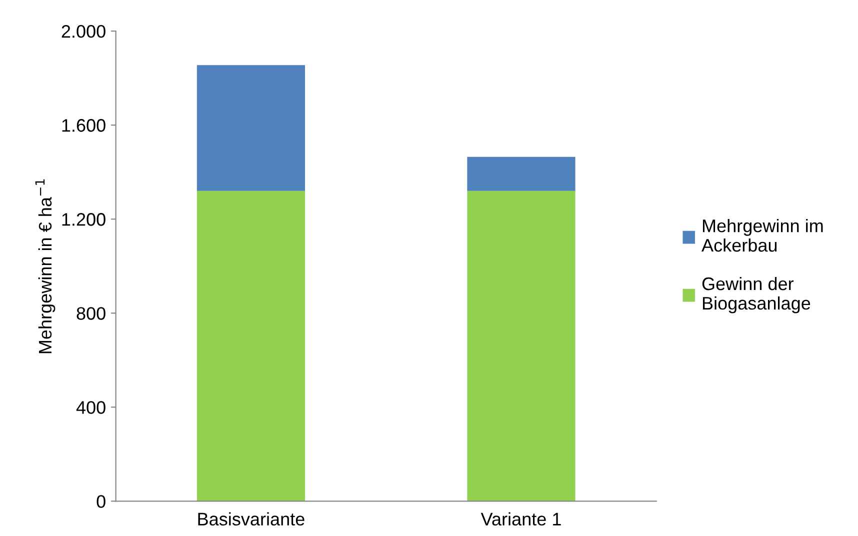  Describe the element at coordinates (91, 313) in the screenshot. I see `y-tick-label: 800` at that location.